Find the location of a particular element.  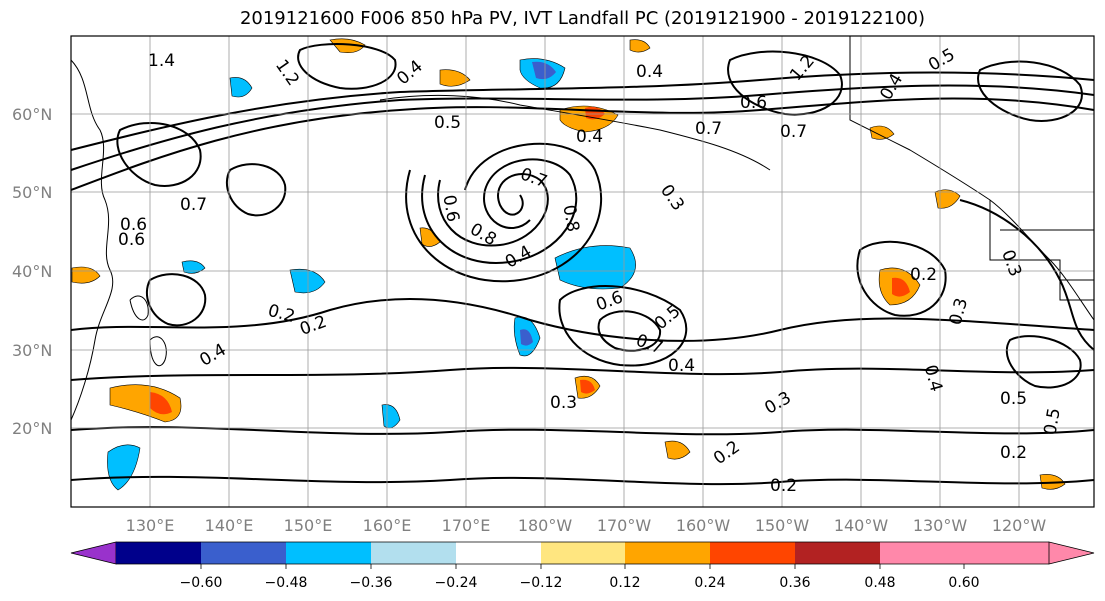

contour-label: 0.3 is located at coordinates (563, 403).